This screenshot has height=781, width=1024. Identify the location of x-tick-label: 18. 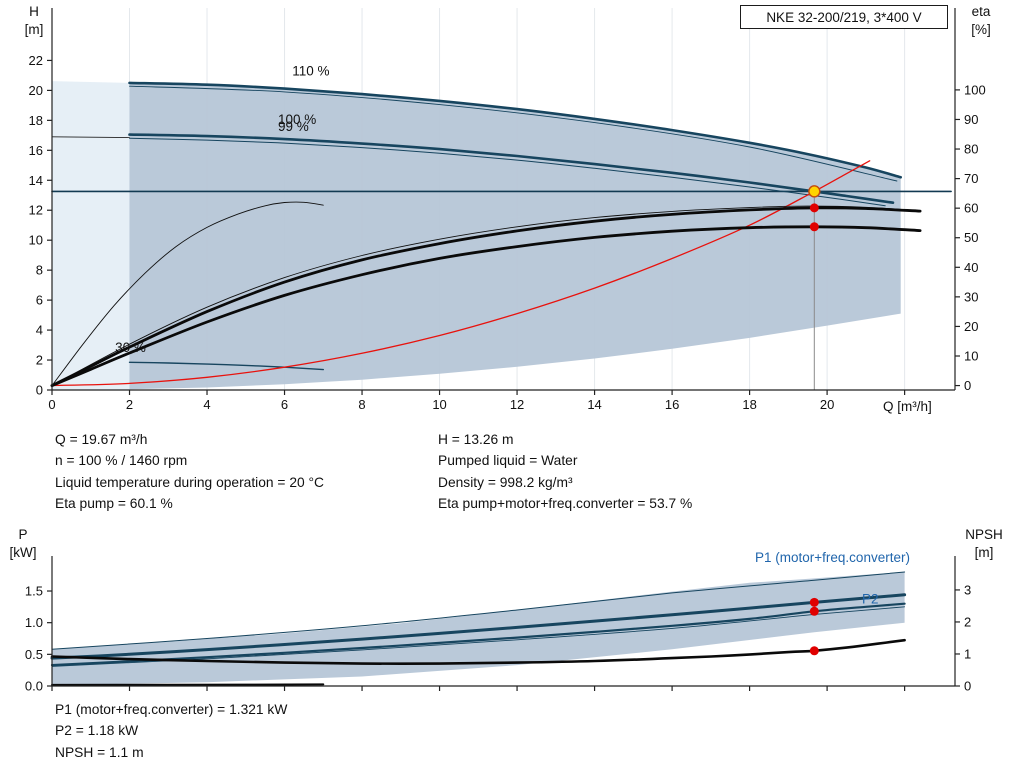
(749, 404).